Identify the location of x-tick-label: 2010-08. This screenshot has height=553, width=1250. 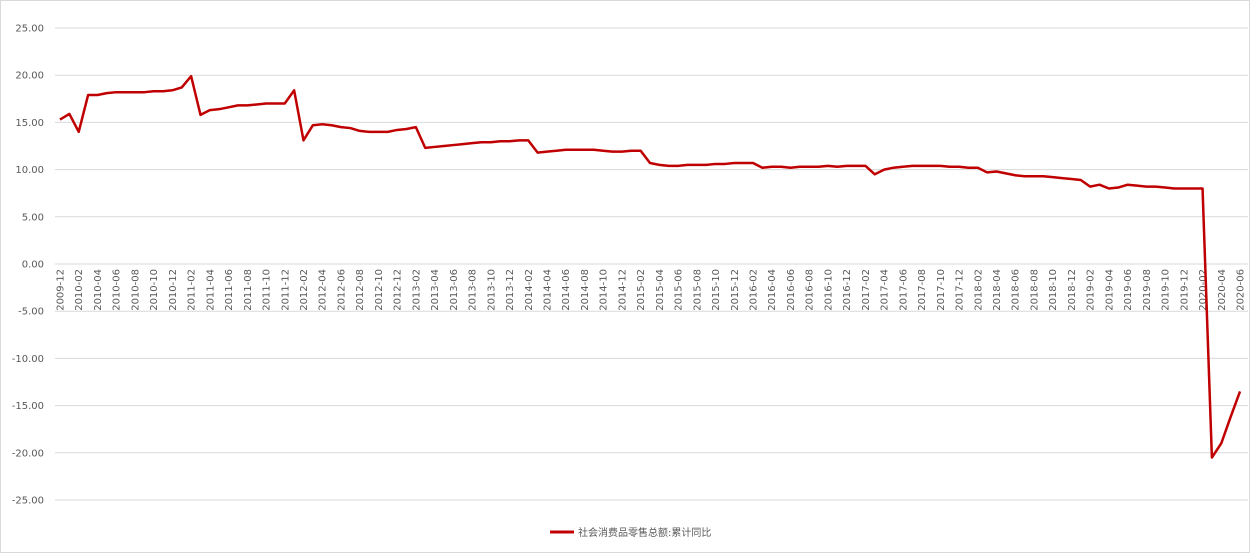
(135, 290).